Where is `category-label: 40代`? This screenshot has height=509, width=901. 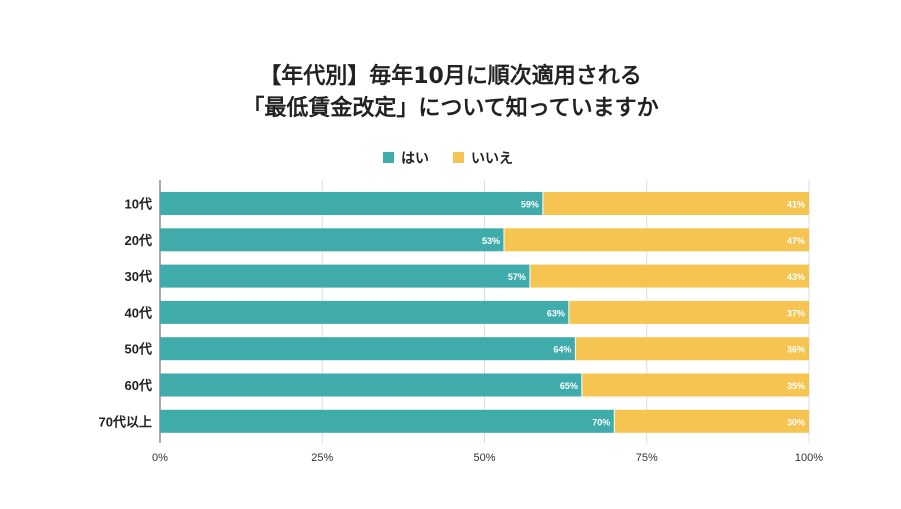 category-label: 40代 is located at coordinates (138, 312).